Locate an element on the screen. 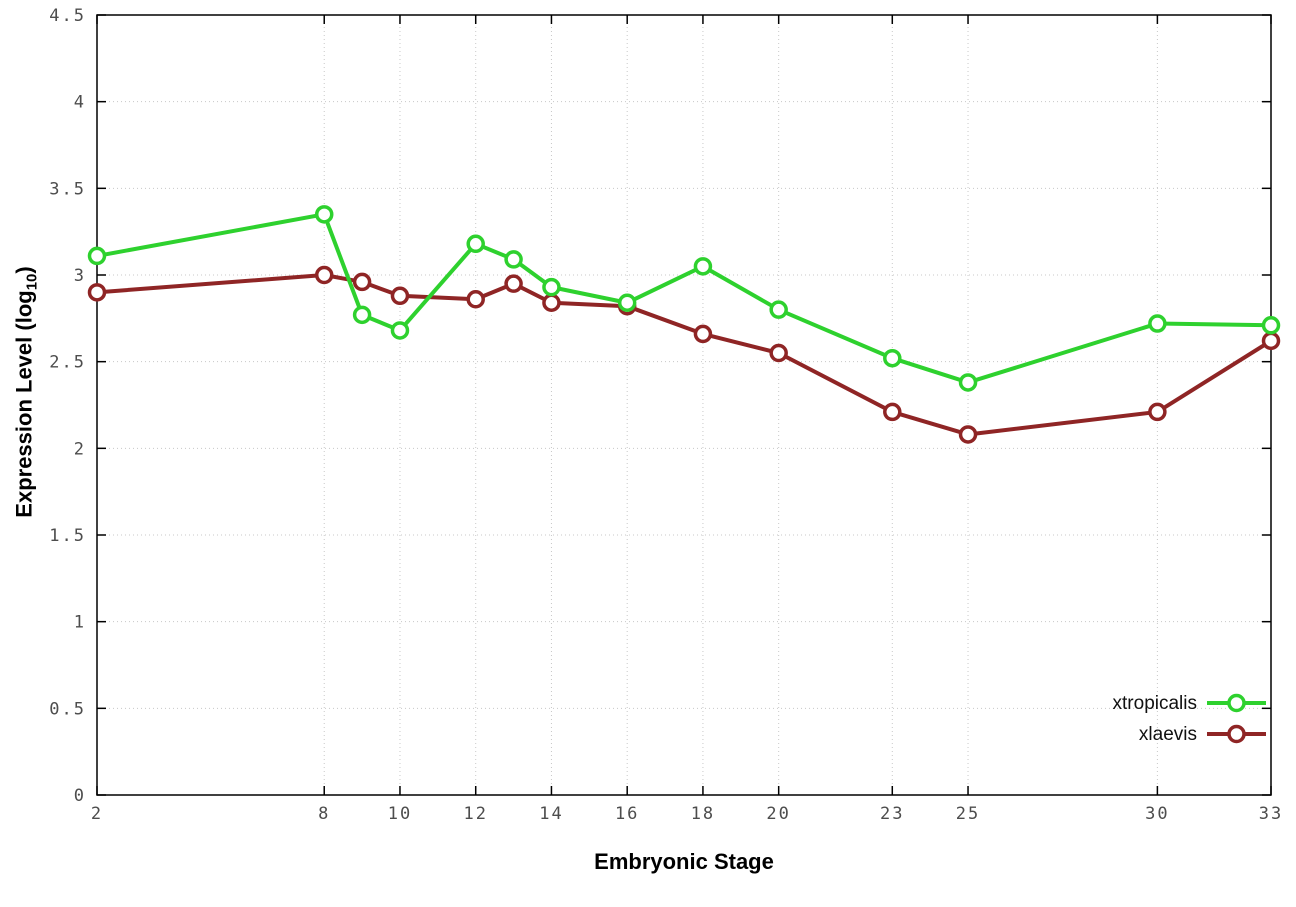  x-tick-label: 8 is located at coordinates (324, 814).